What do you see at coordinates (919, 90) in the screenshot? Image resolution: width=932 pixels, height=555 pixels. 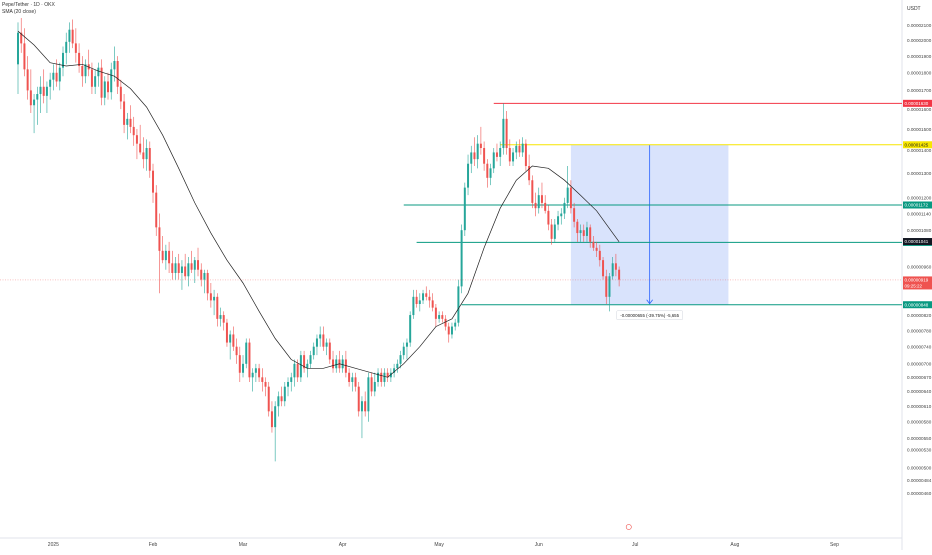 I see `y-tick-label: 0.00001700` at bounding box center [919, 90].